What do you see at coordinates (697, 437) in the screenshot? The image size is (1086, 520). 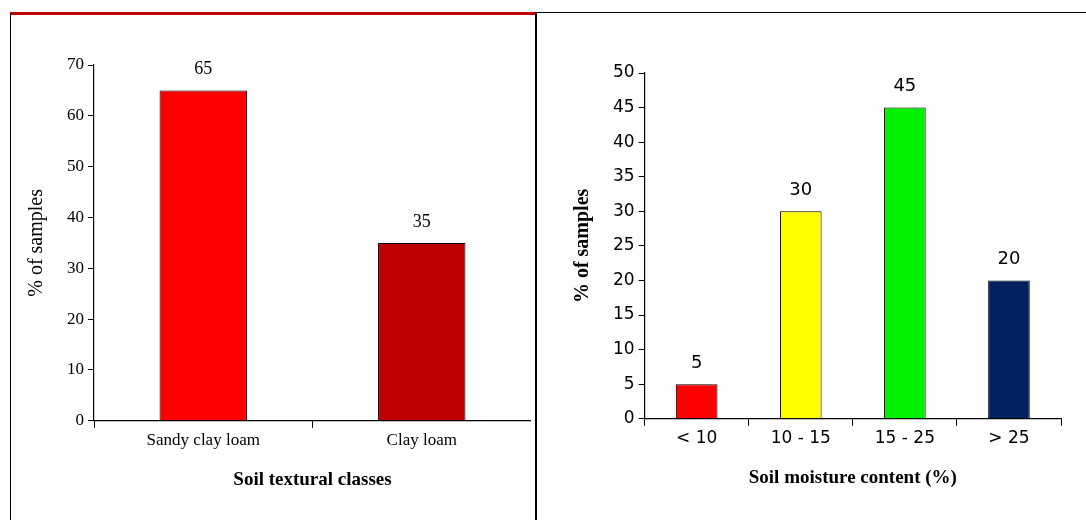 I see `x-tick-label: < 10` at bounding box center [697, 437].